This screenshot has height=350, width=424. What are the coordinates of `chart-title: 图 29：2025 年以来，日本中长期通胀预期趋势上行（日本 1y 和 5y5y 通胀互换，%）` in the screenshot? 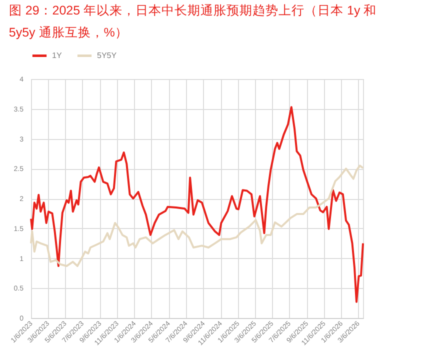 It's located at (192, 22).